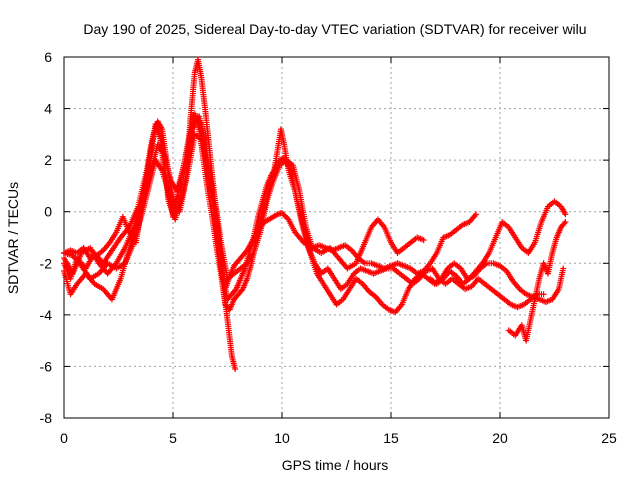 This screenshot has height=480, width=640. Describe the element at coordinates (609, 438) in the screenshot. I see `x-tick-label: 25` at that location.